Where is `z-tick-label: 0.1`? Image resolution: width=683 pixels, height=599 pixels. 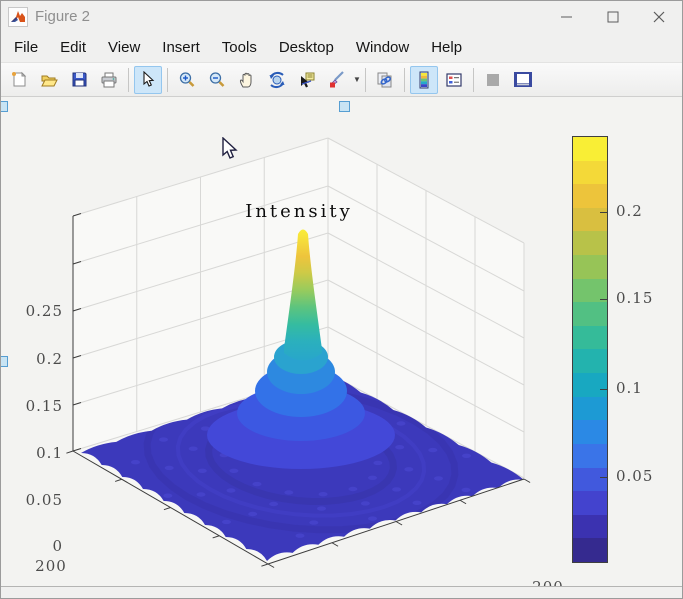
z-tick-label: 0.1 is located at coordinates (49, 453).